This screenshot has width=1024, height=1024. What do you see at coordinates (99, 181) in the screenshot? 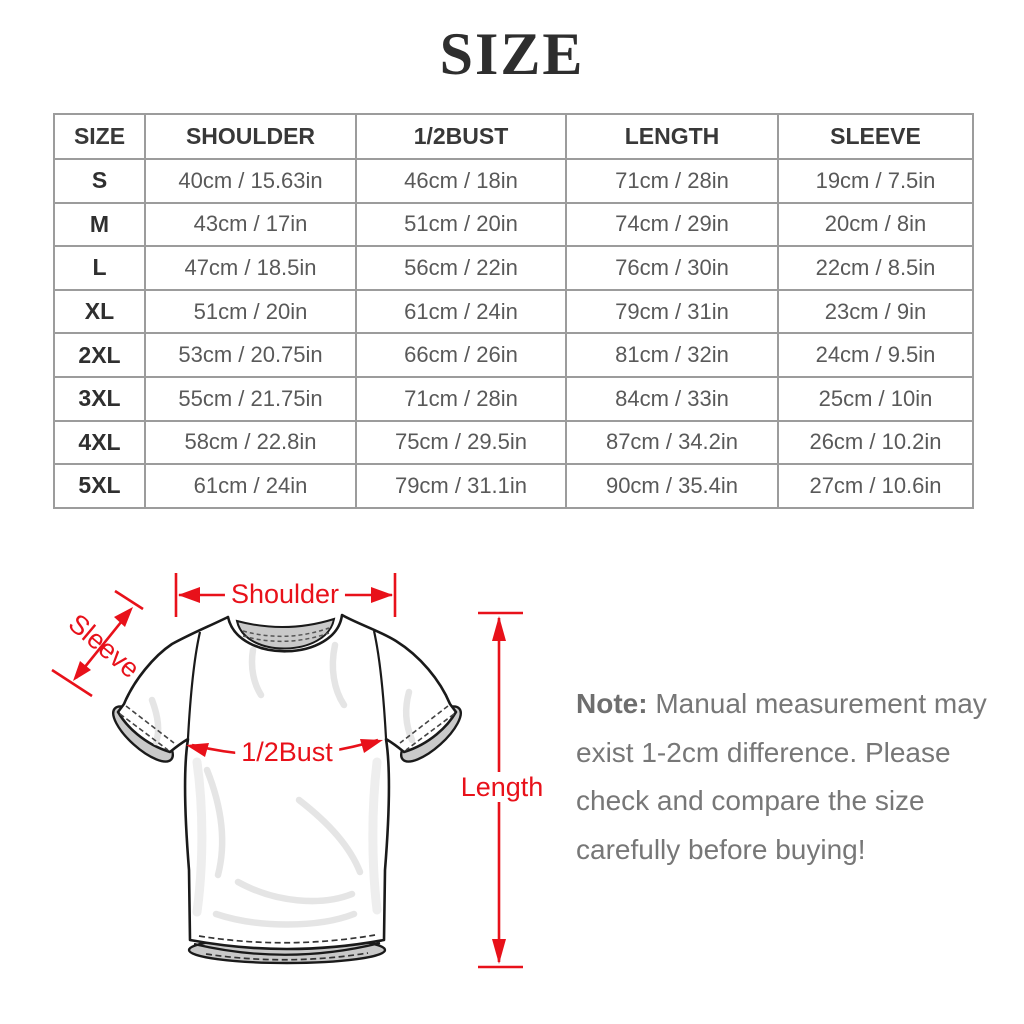
I see `size-cell: S` at bounding box center [99, 181].